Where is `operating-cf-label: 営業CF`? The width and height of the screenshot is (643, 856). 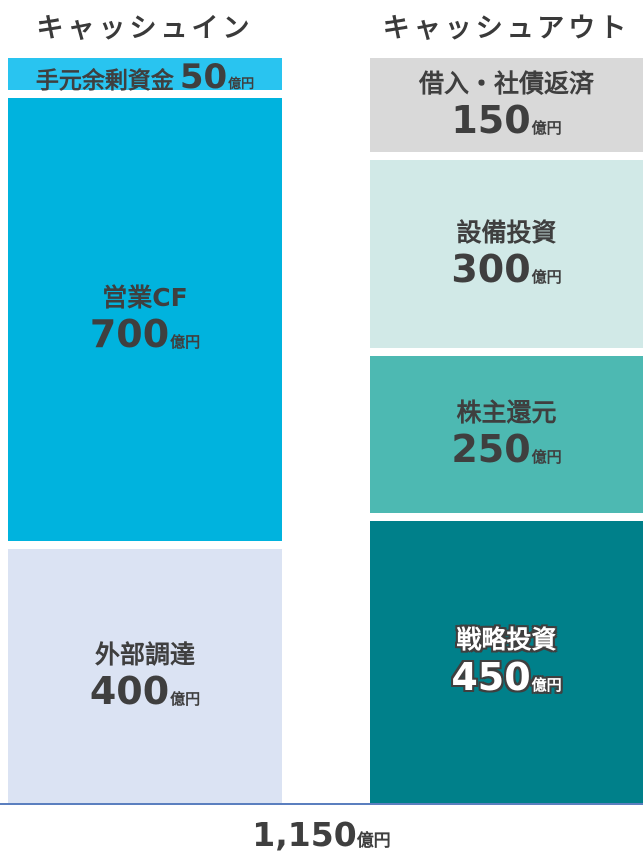
operating-cf-label: 営業CF is located at coordinates (145, 298).